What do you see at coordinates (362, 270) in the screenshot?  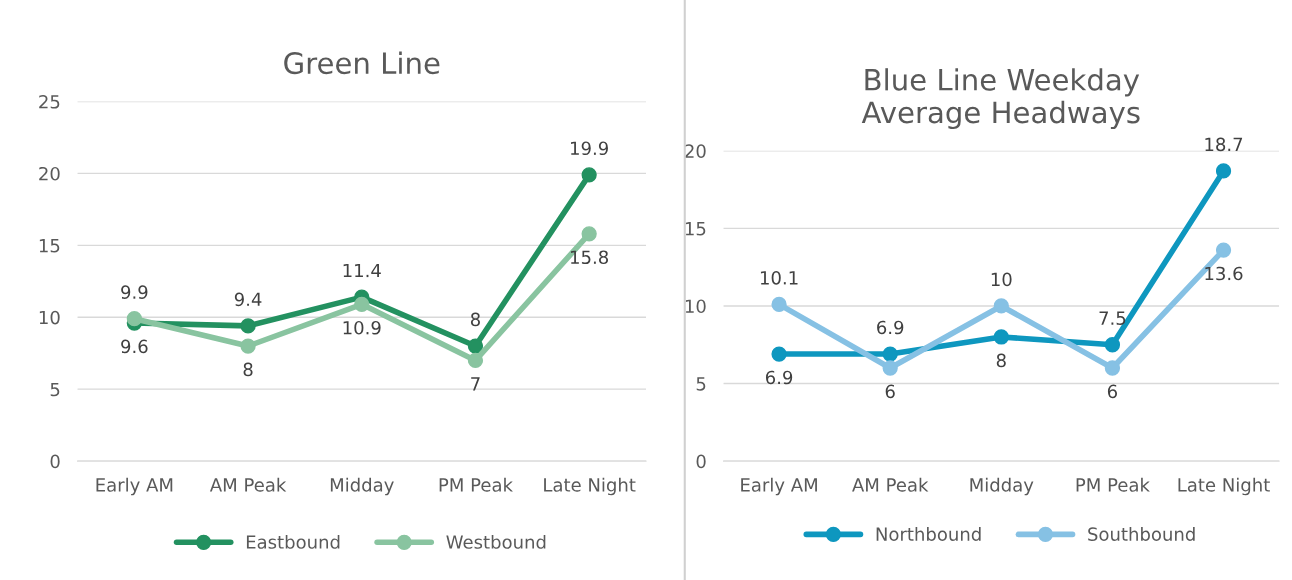 I see `data-label: 11.4` at bounding box center [362, 270].